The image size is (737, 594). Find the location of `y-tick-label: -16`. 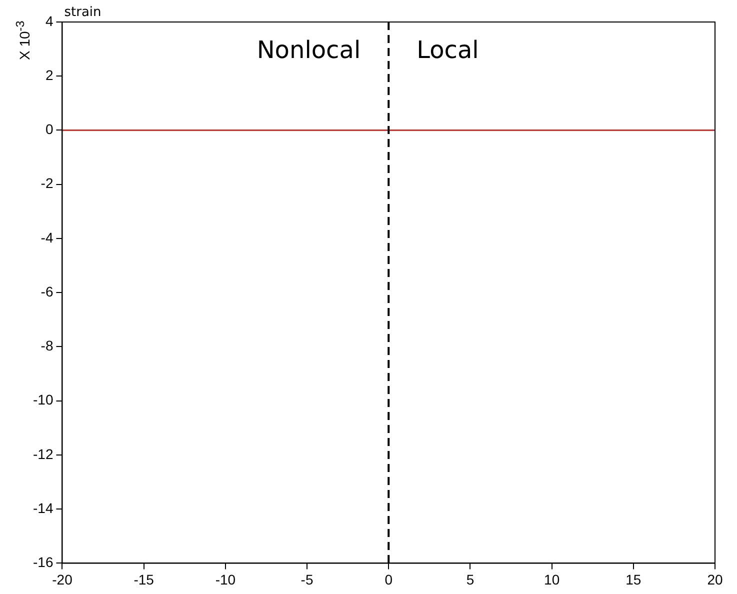

y-tick-label: -16 is located at coordinates (43, 562).